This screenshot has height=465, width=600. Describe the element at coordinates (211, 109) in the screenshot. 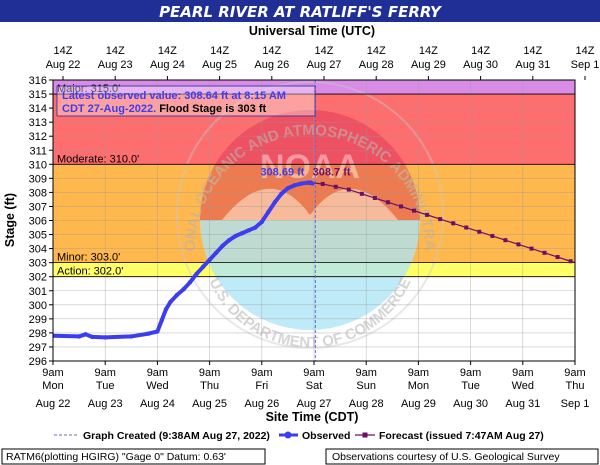

I see `annotation-flood-stage: Flood Stage is 303 ft` at that location.